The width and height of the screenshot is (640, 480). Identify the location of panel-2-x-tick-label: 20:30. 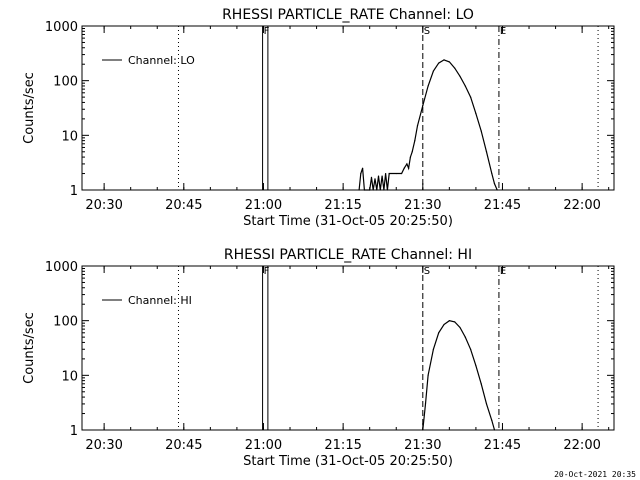
(103, 445).